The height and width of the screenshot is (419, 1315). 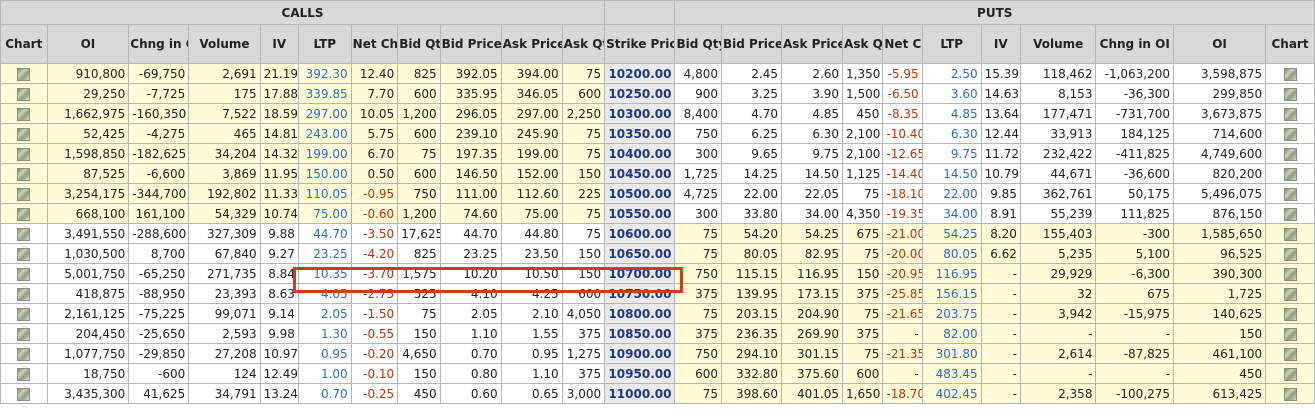 What do you see at coordinates (531, 44) in the screenshot?
I see `calls-col-ask-price: Ask Price` at bounding box center [531, 44].